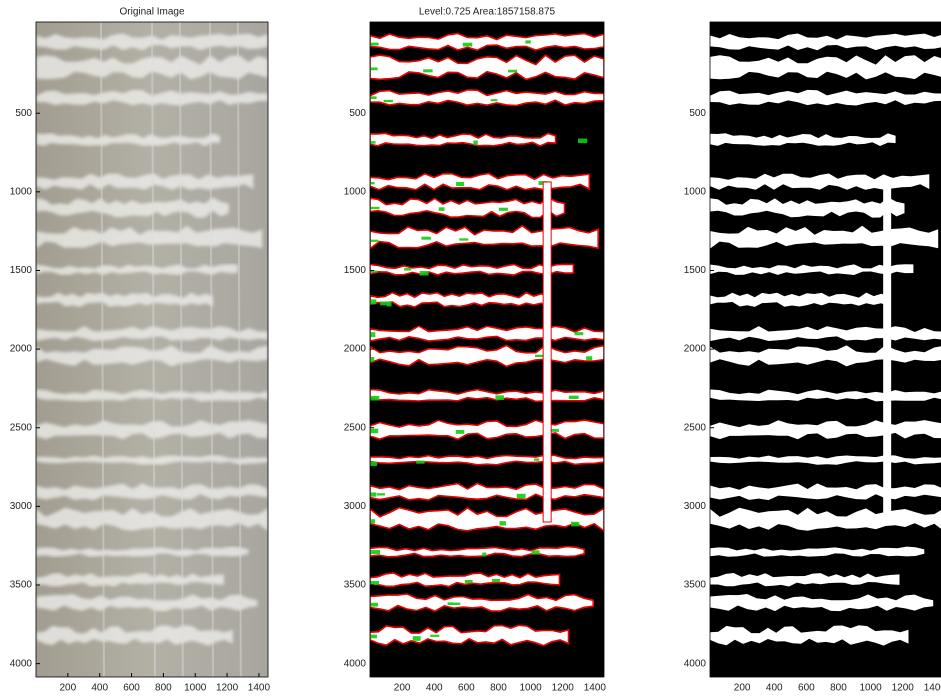 This screenshot has height=697, width=941. Describe the element at coordinates (355, 191) in the screenshot. I see `y-tick-label: 1000` at that location.